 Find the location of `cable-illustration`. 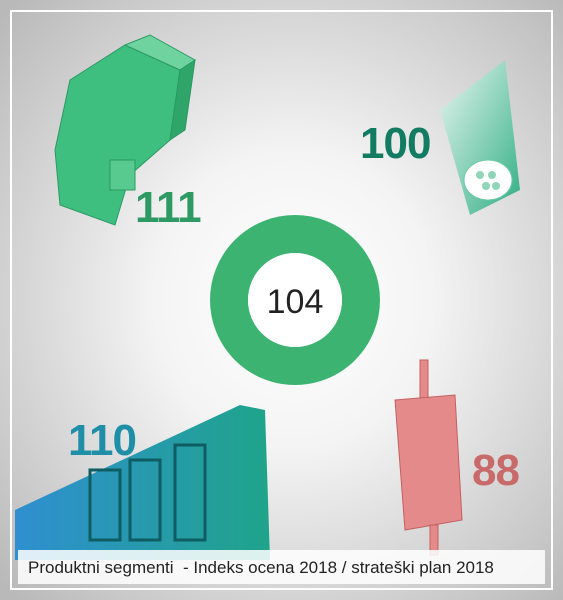

cable-illustration is located at coordinates (480, 137).